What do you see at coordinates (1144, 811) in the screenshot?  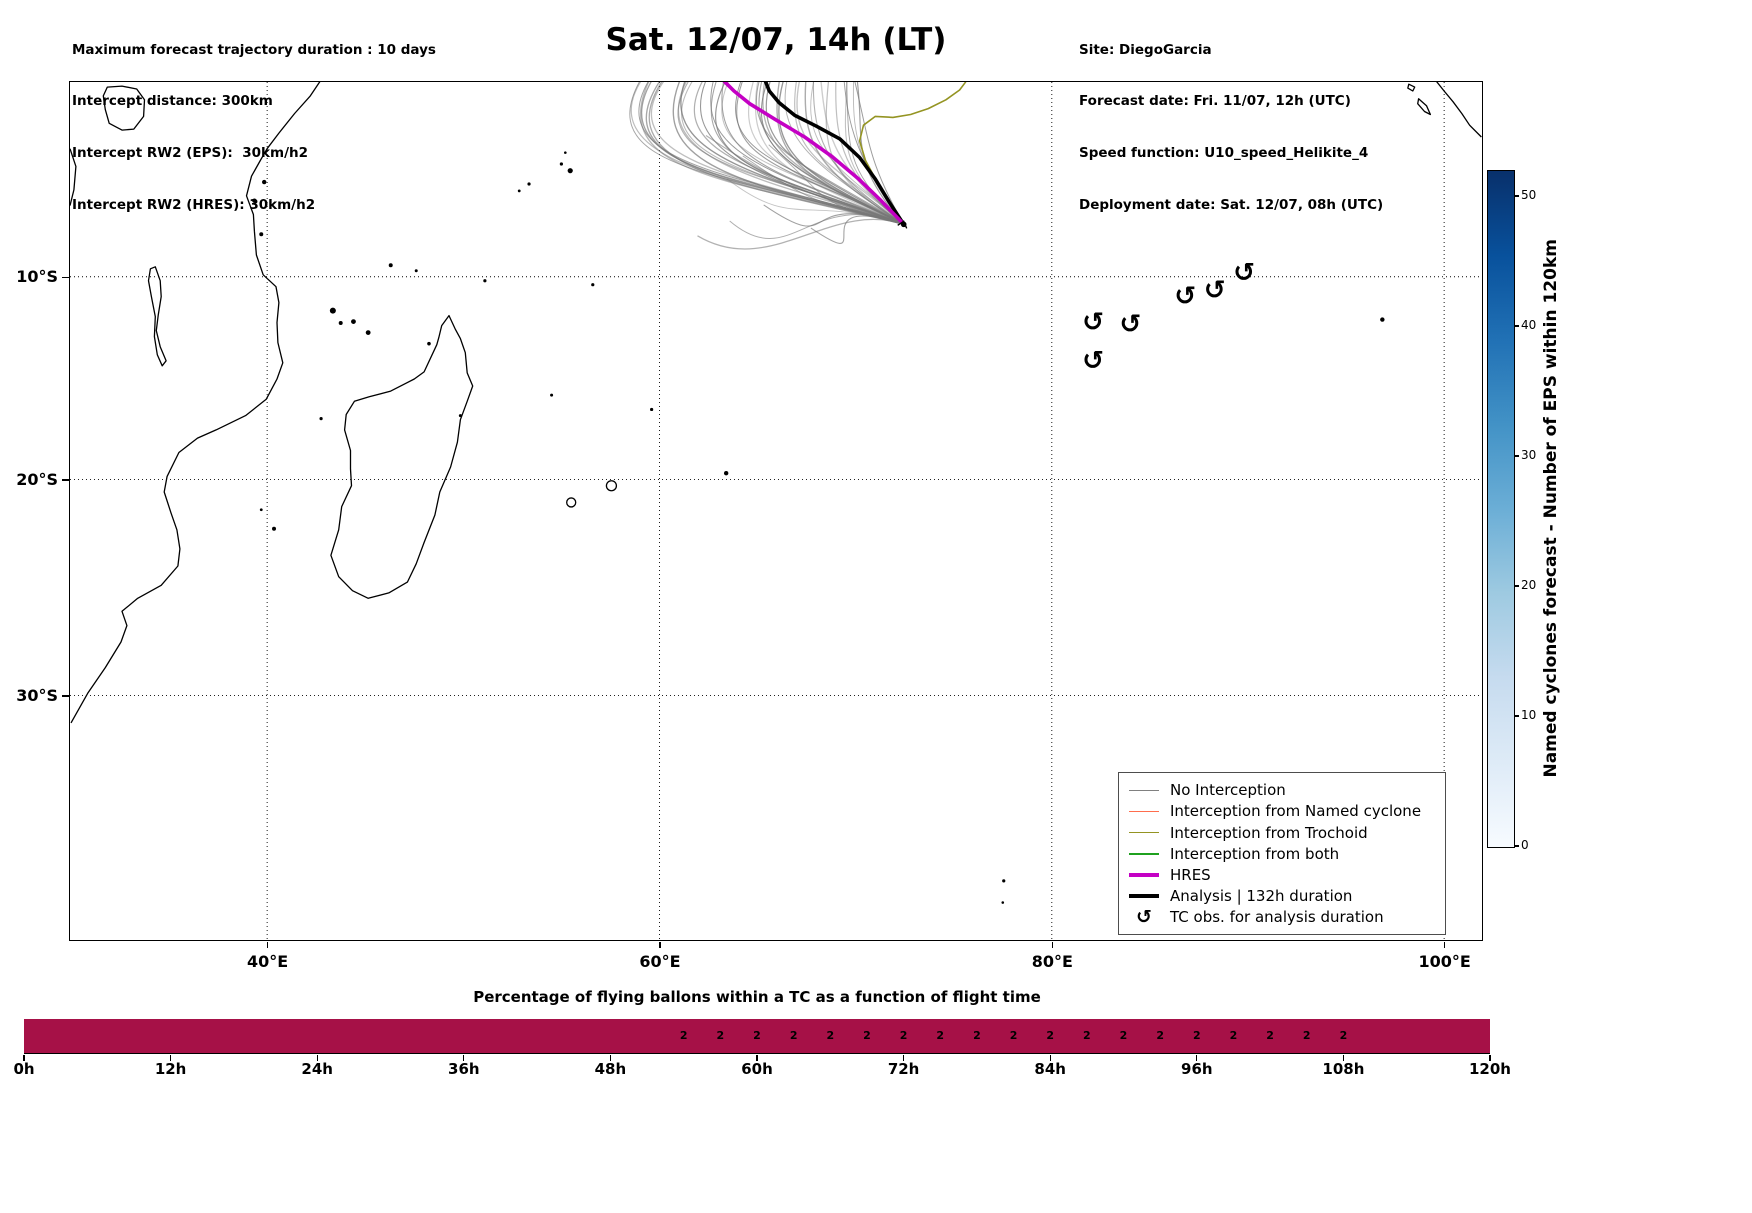 I see `legend-swatch-named-cyclone` at bounding box center [1144, 811].